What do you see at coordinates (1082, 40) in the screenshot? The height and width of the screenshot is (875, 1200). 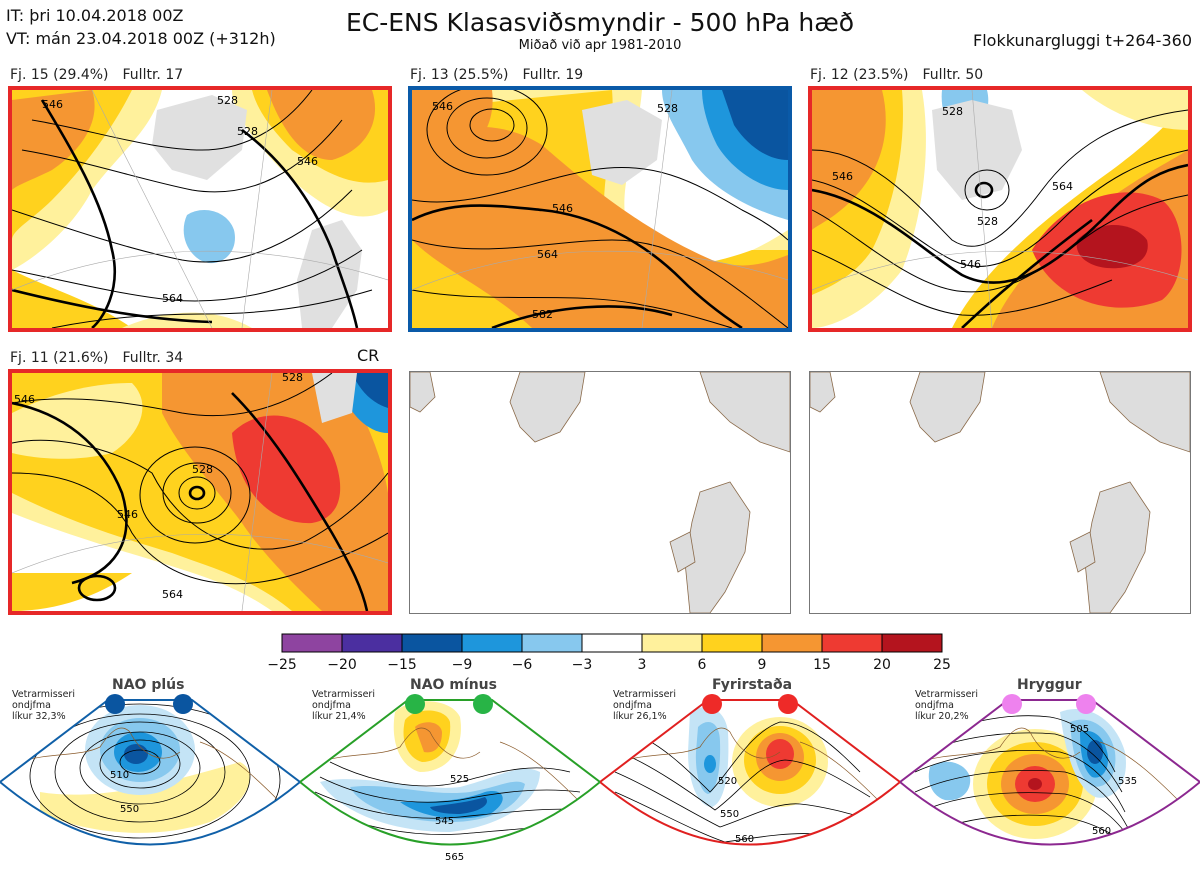 I see `classification-window: Flokkunargluggi t+264-360` at bounding box center [1082, 40].